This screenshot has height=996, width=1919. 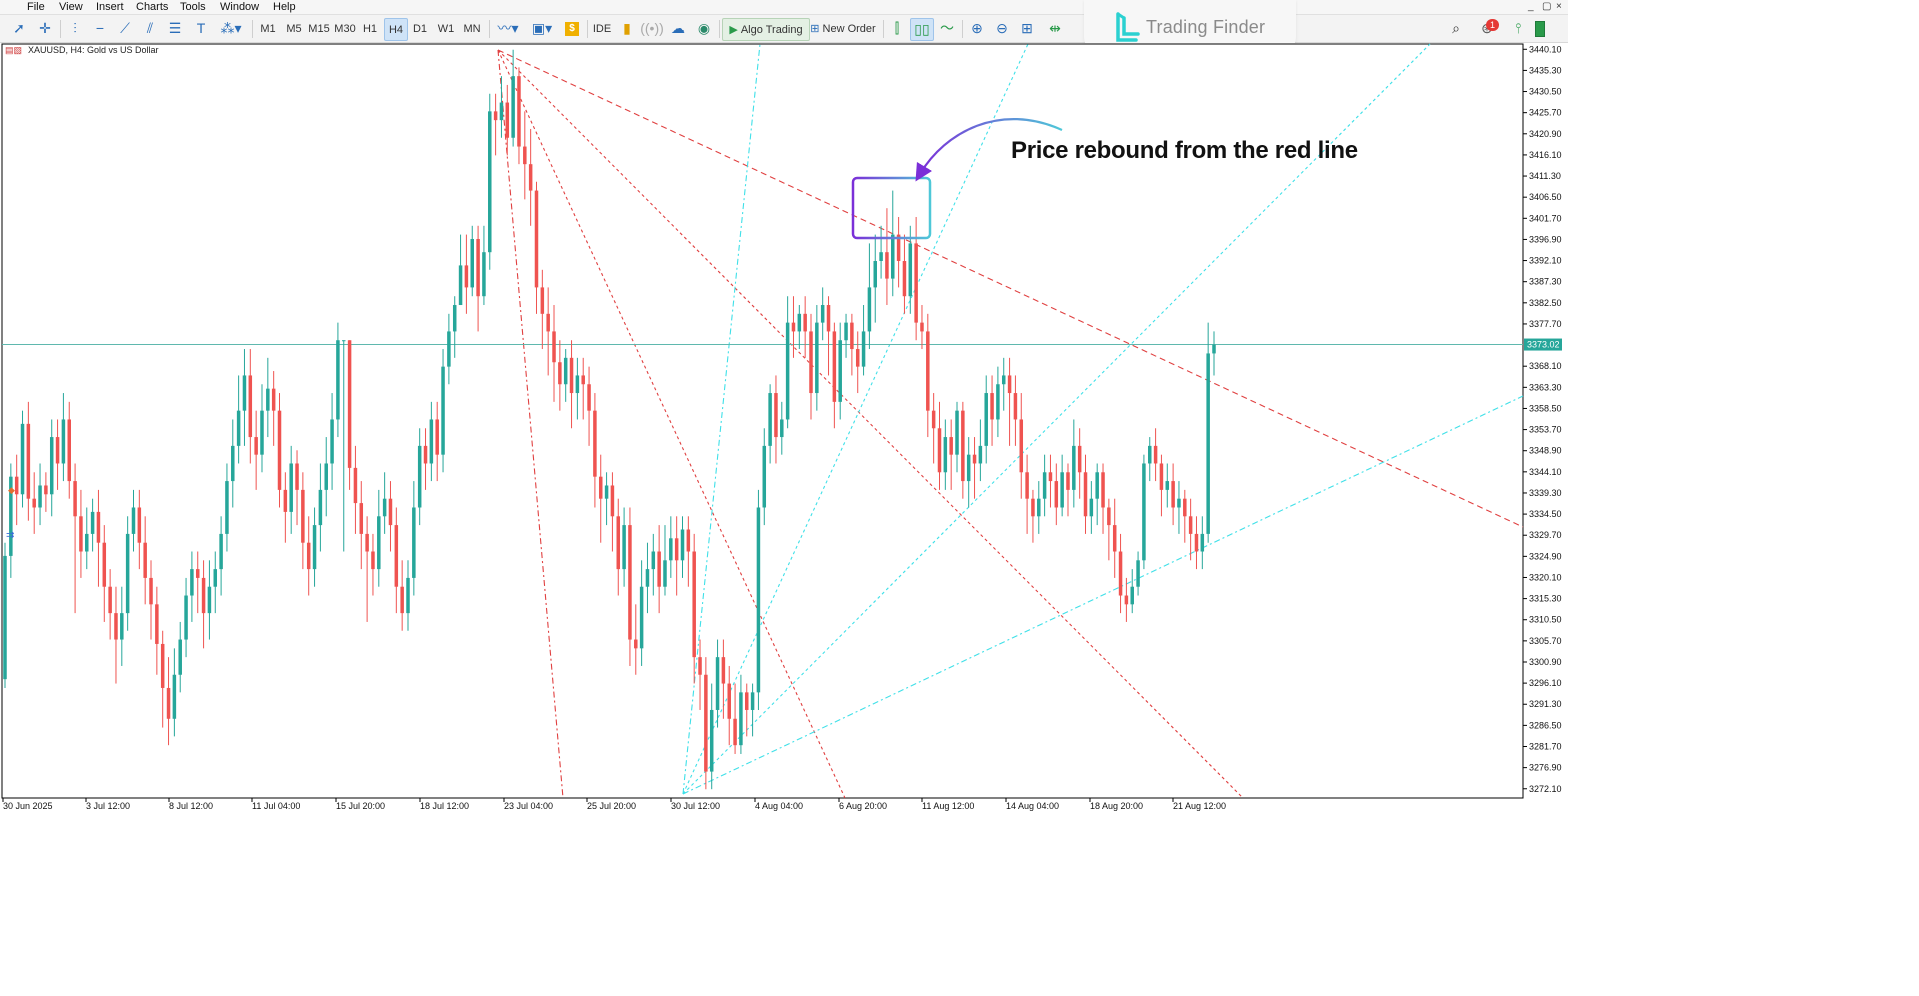 I want to click on signal-icon: ((•)), so click(x=652, y=28).